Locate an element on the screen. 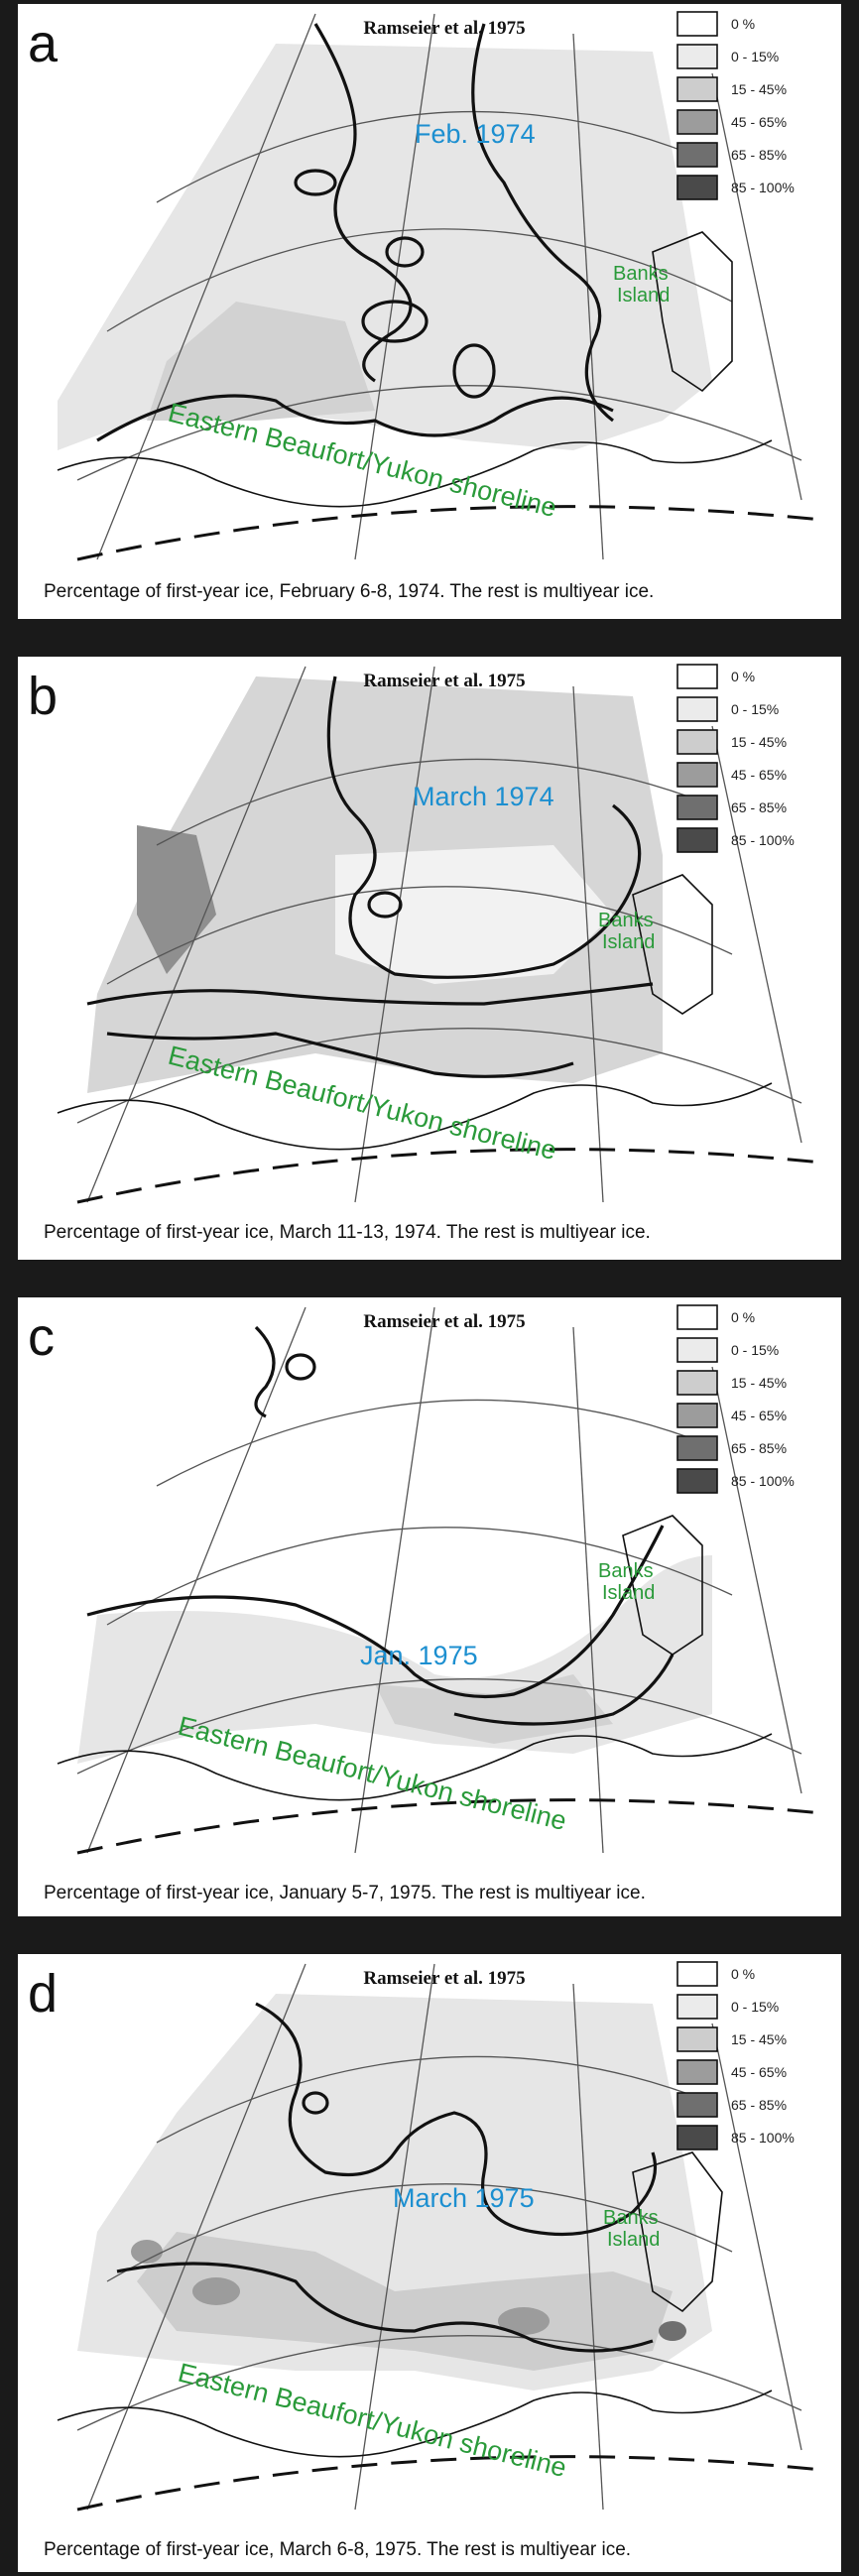  separator-bc is located at coordinates (429, 1278).